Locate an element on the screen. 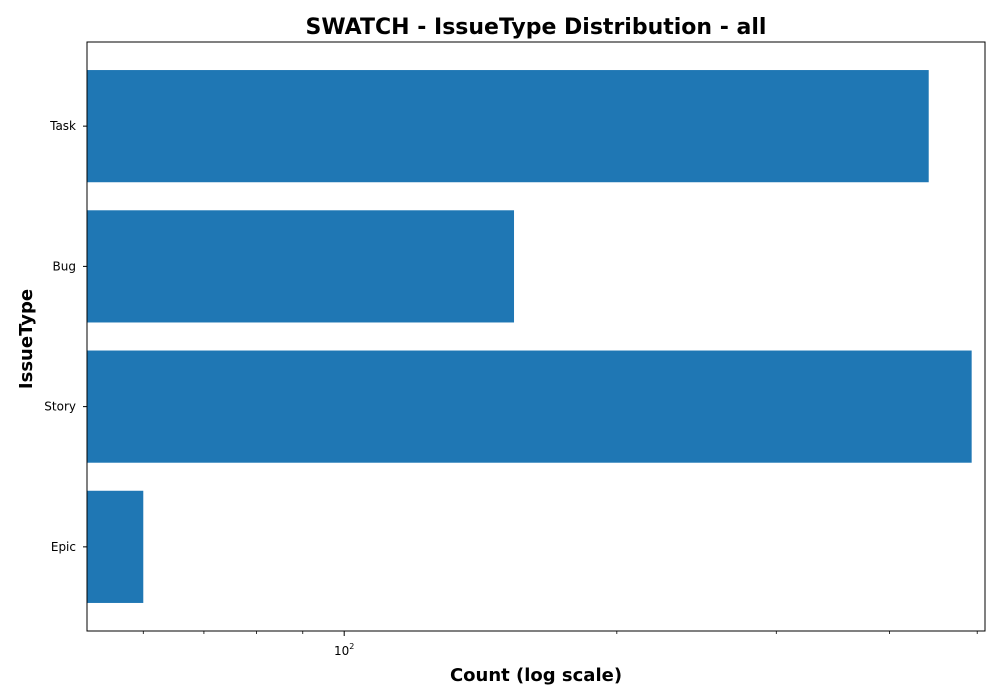 The width and height of the screenshot is (1000, 700). y-tick-label: Epic is located at coordinates (63, 547).